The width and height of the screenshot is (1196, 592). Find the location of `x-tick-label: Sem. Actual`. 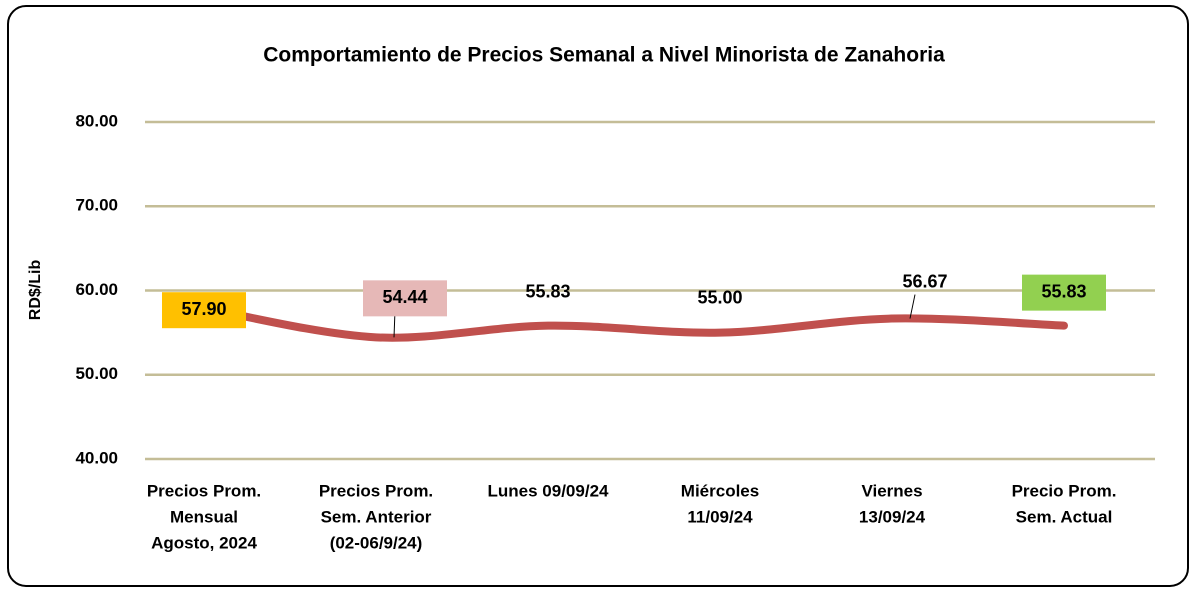

x-tick-label: Sem. Actual is located at coordinates (1064, 516).